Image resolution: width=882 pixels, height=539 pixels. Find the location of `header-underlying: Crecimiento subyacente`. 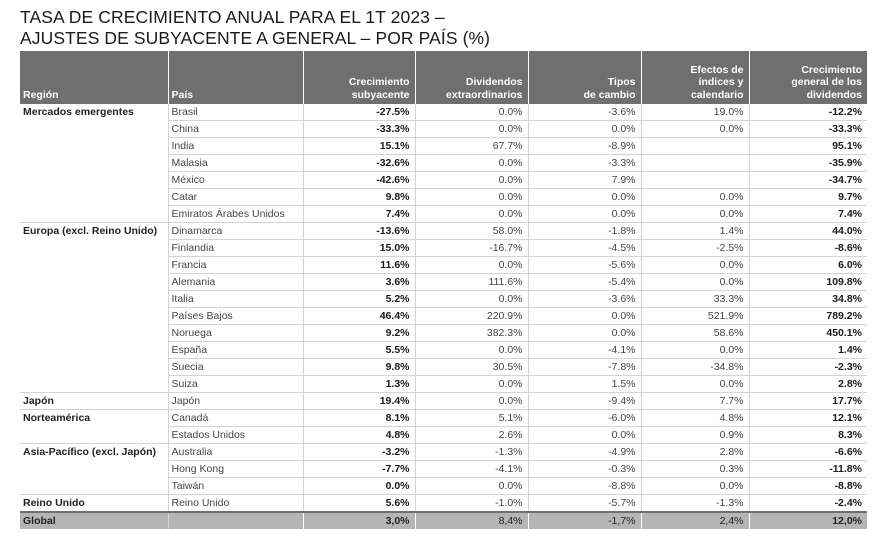

header-underlying: Crecimiento subyacente is located at coordinates (359, 77).